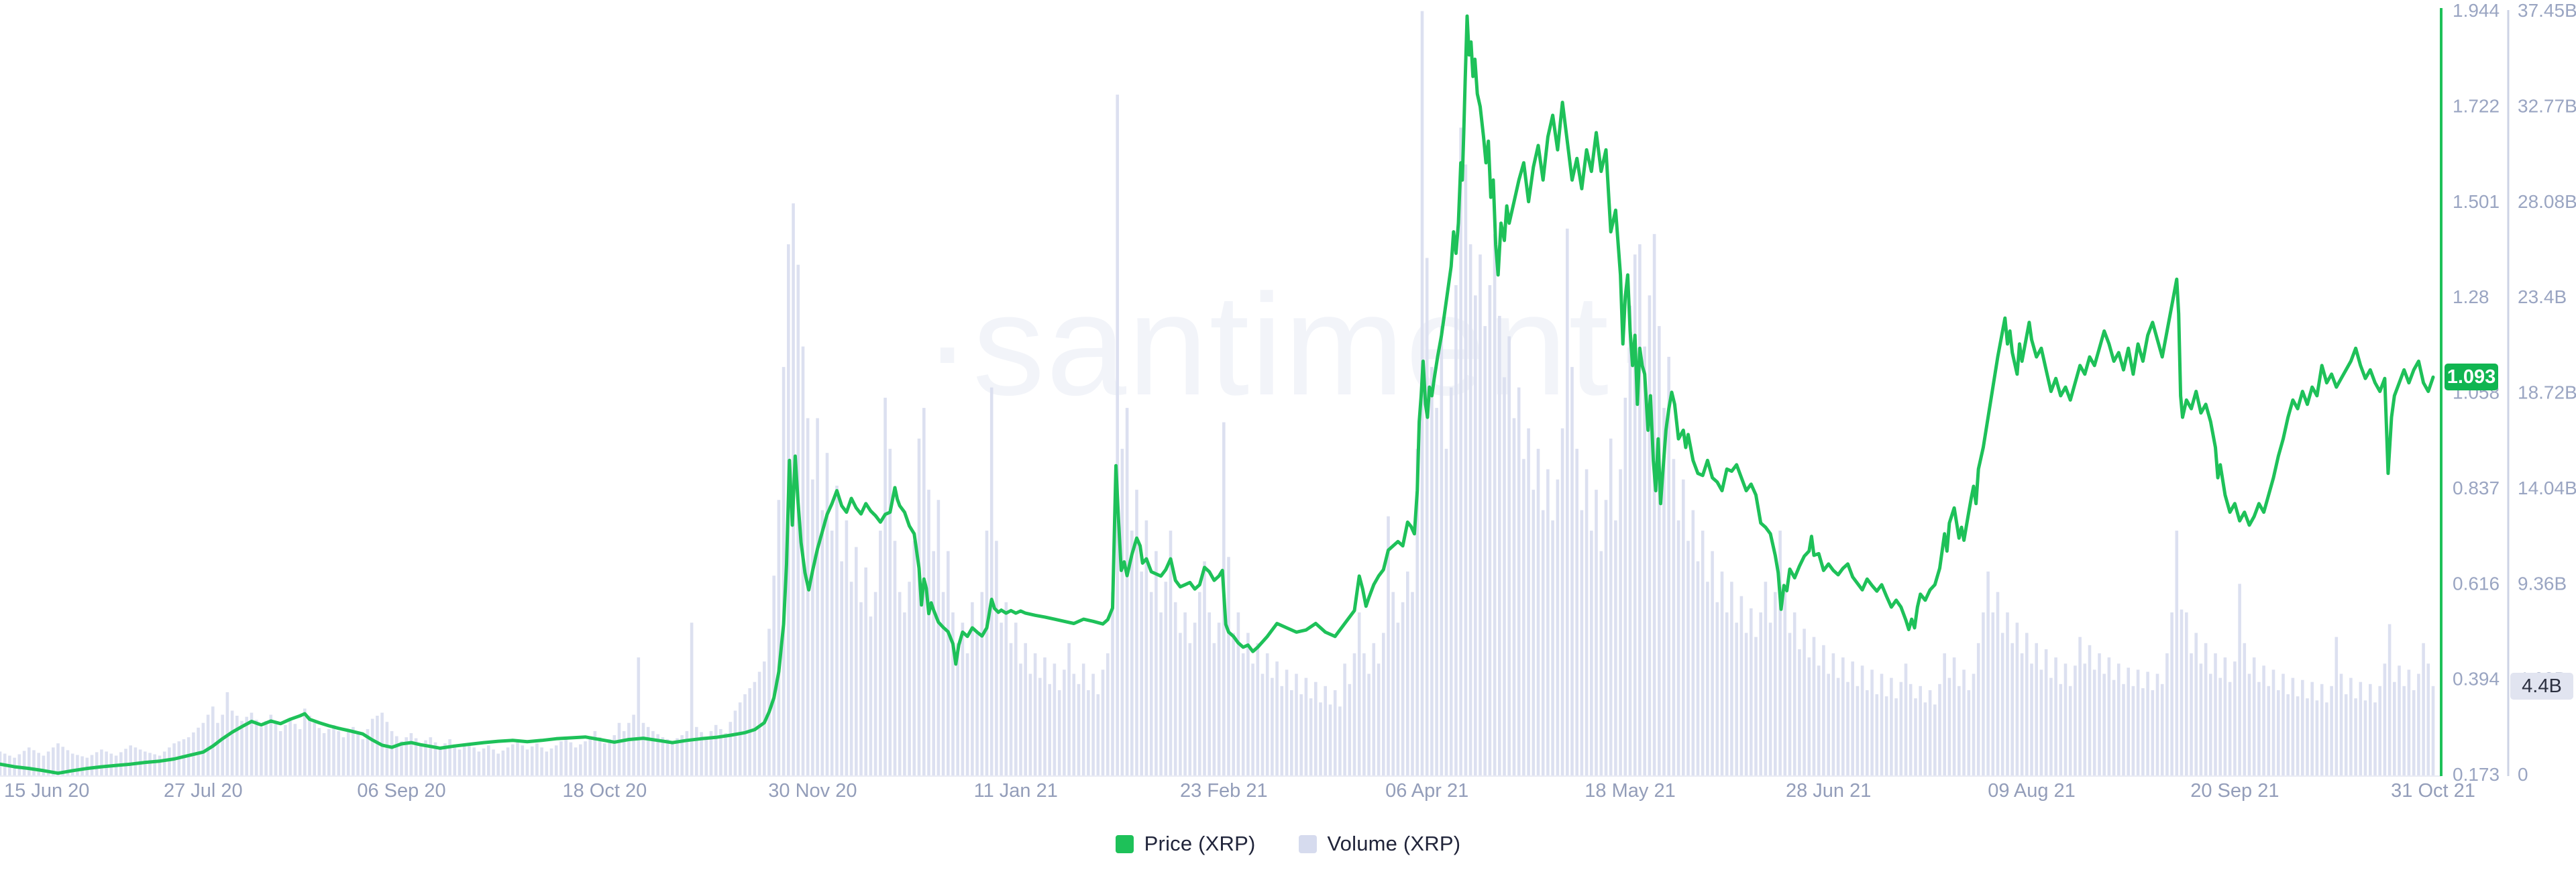 The width and height of the screenshot is (2576, 872). What do you see at coordinates (1016, 791) in the screenshot?
I see `x-axis-date-label: 11 Jan 21` at bounding box center [1016, 791].